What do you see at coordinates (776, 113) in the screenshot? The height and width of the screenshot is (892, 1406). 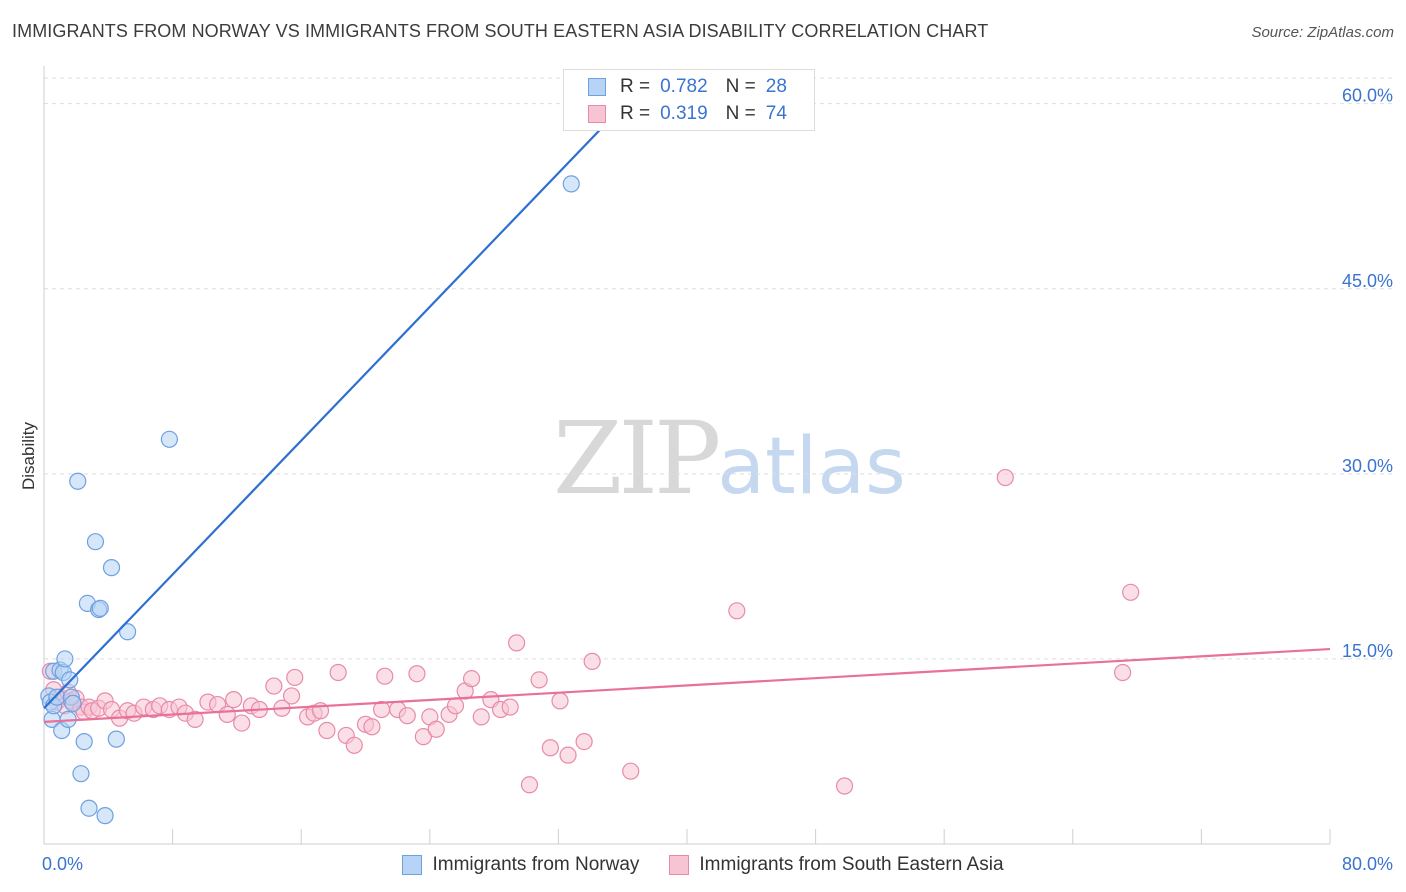 I see `legend-n-value-sea: 74` at bounding box center [776, 113].